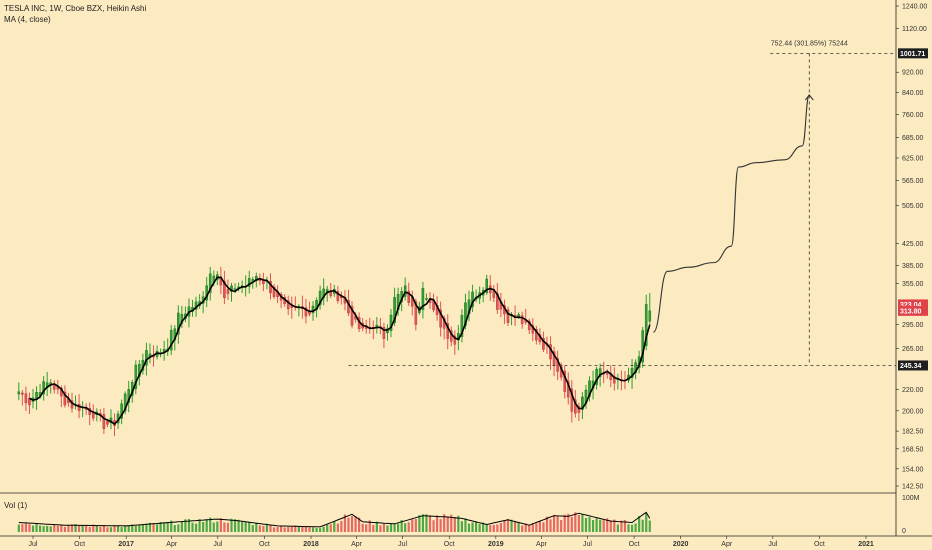  Describe the element at coordinates (913, 449) in the screenshot. I see `y-tick-label: 168.50` at that location.